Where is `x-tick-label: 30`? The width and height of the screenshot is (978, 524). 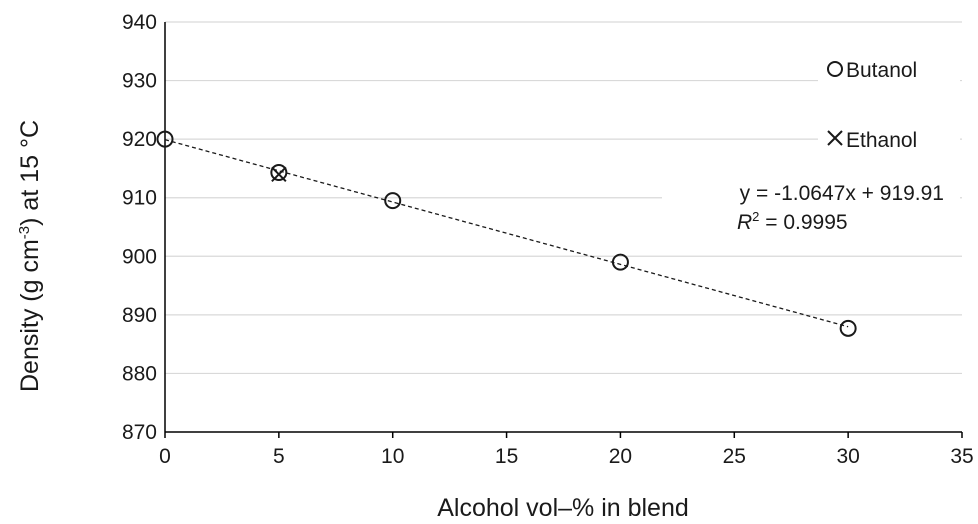
x-tick-label: 30 is located at coordinates (847, 456).